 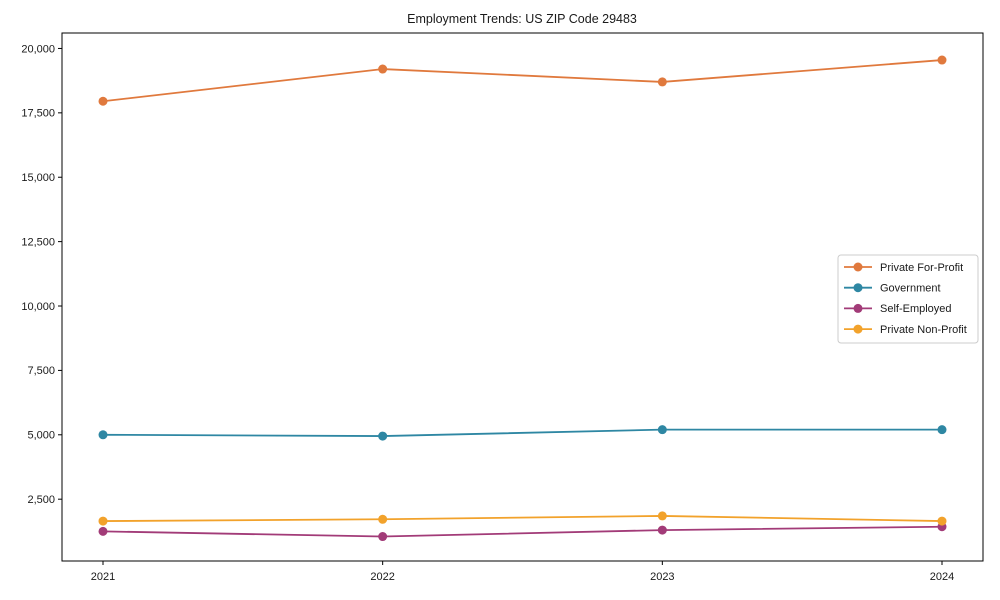 I want to click on legend-item-government: Government, so click(x=892, y=289).